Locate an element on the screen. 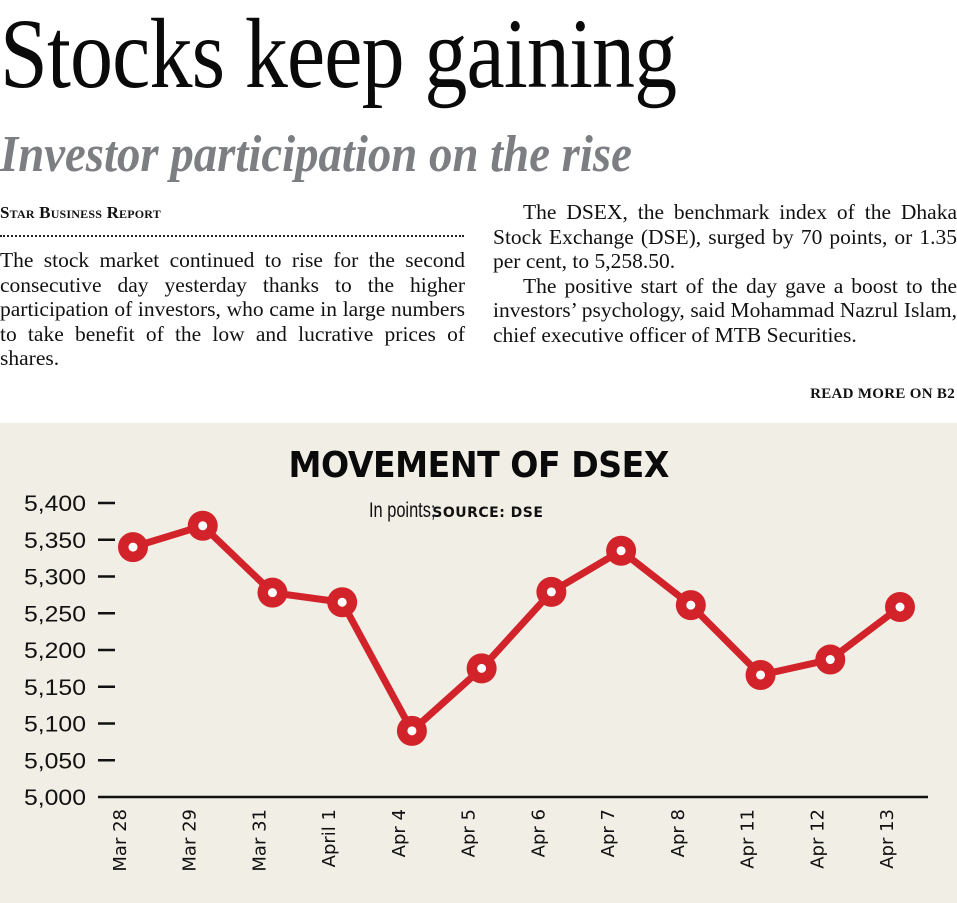 The height and width of the screenshot is (903, 957). chart-units: In points; is located at coordinates (402, 510).